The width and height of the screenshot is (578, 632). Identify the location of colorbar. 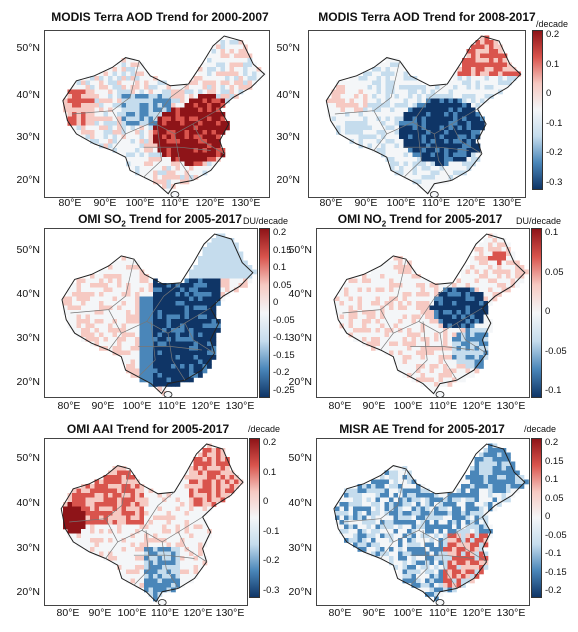
(536, 518).